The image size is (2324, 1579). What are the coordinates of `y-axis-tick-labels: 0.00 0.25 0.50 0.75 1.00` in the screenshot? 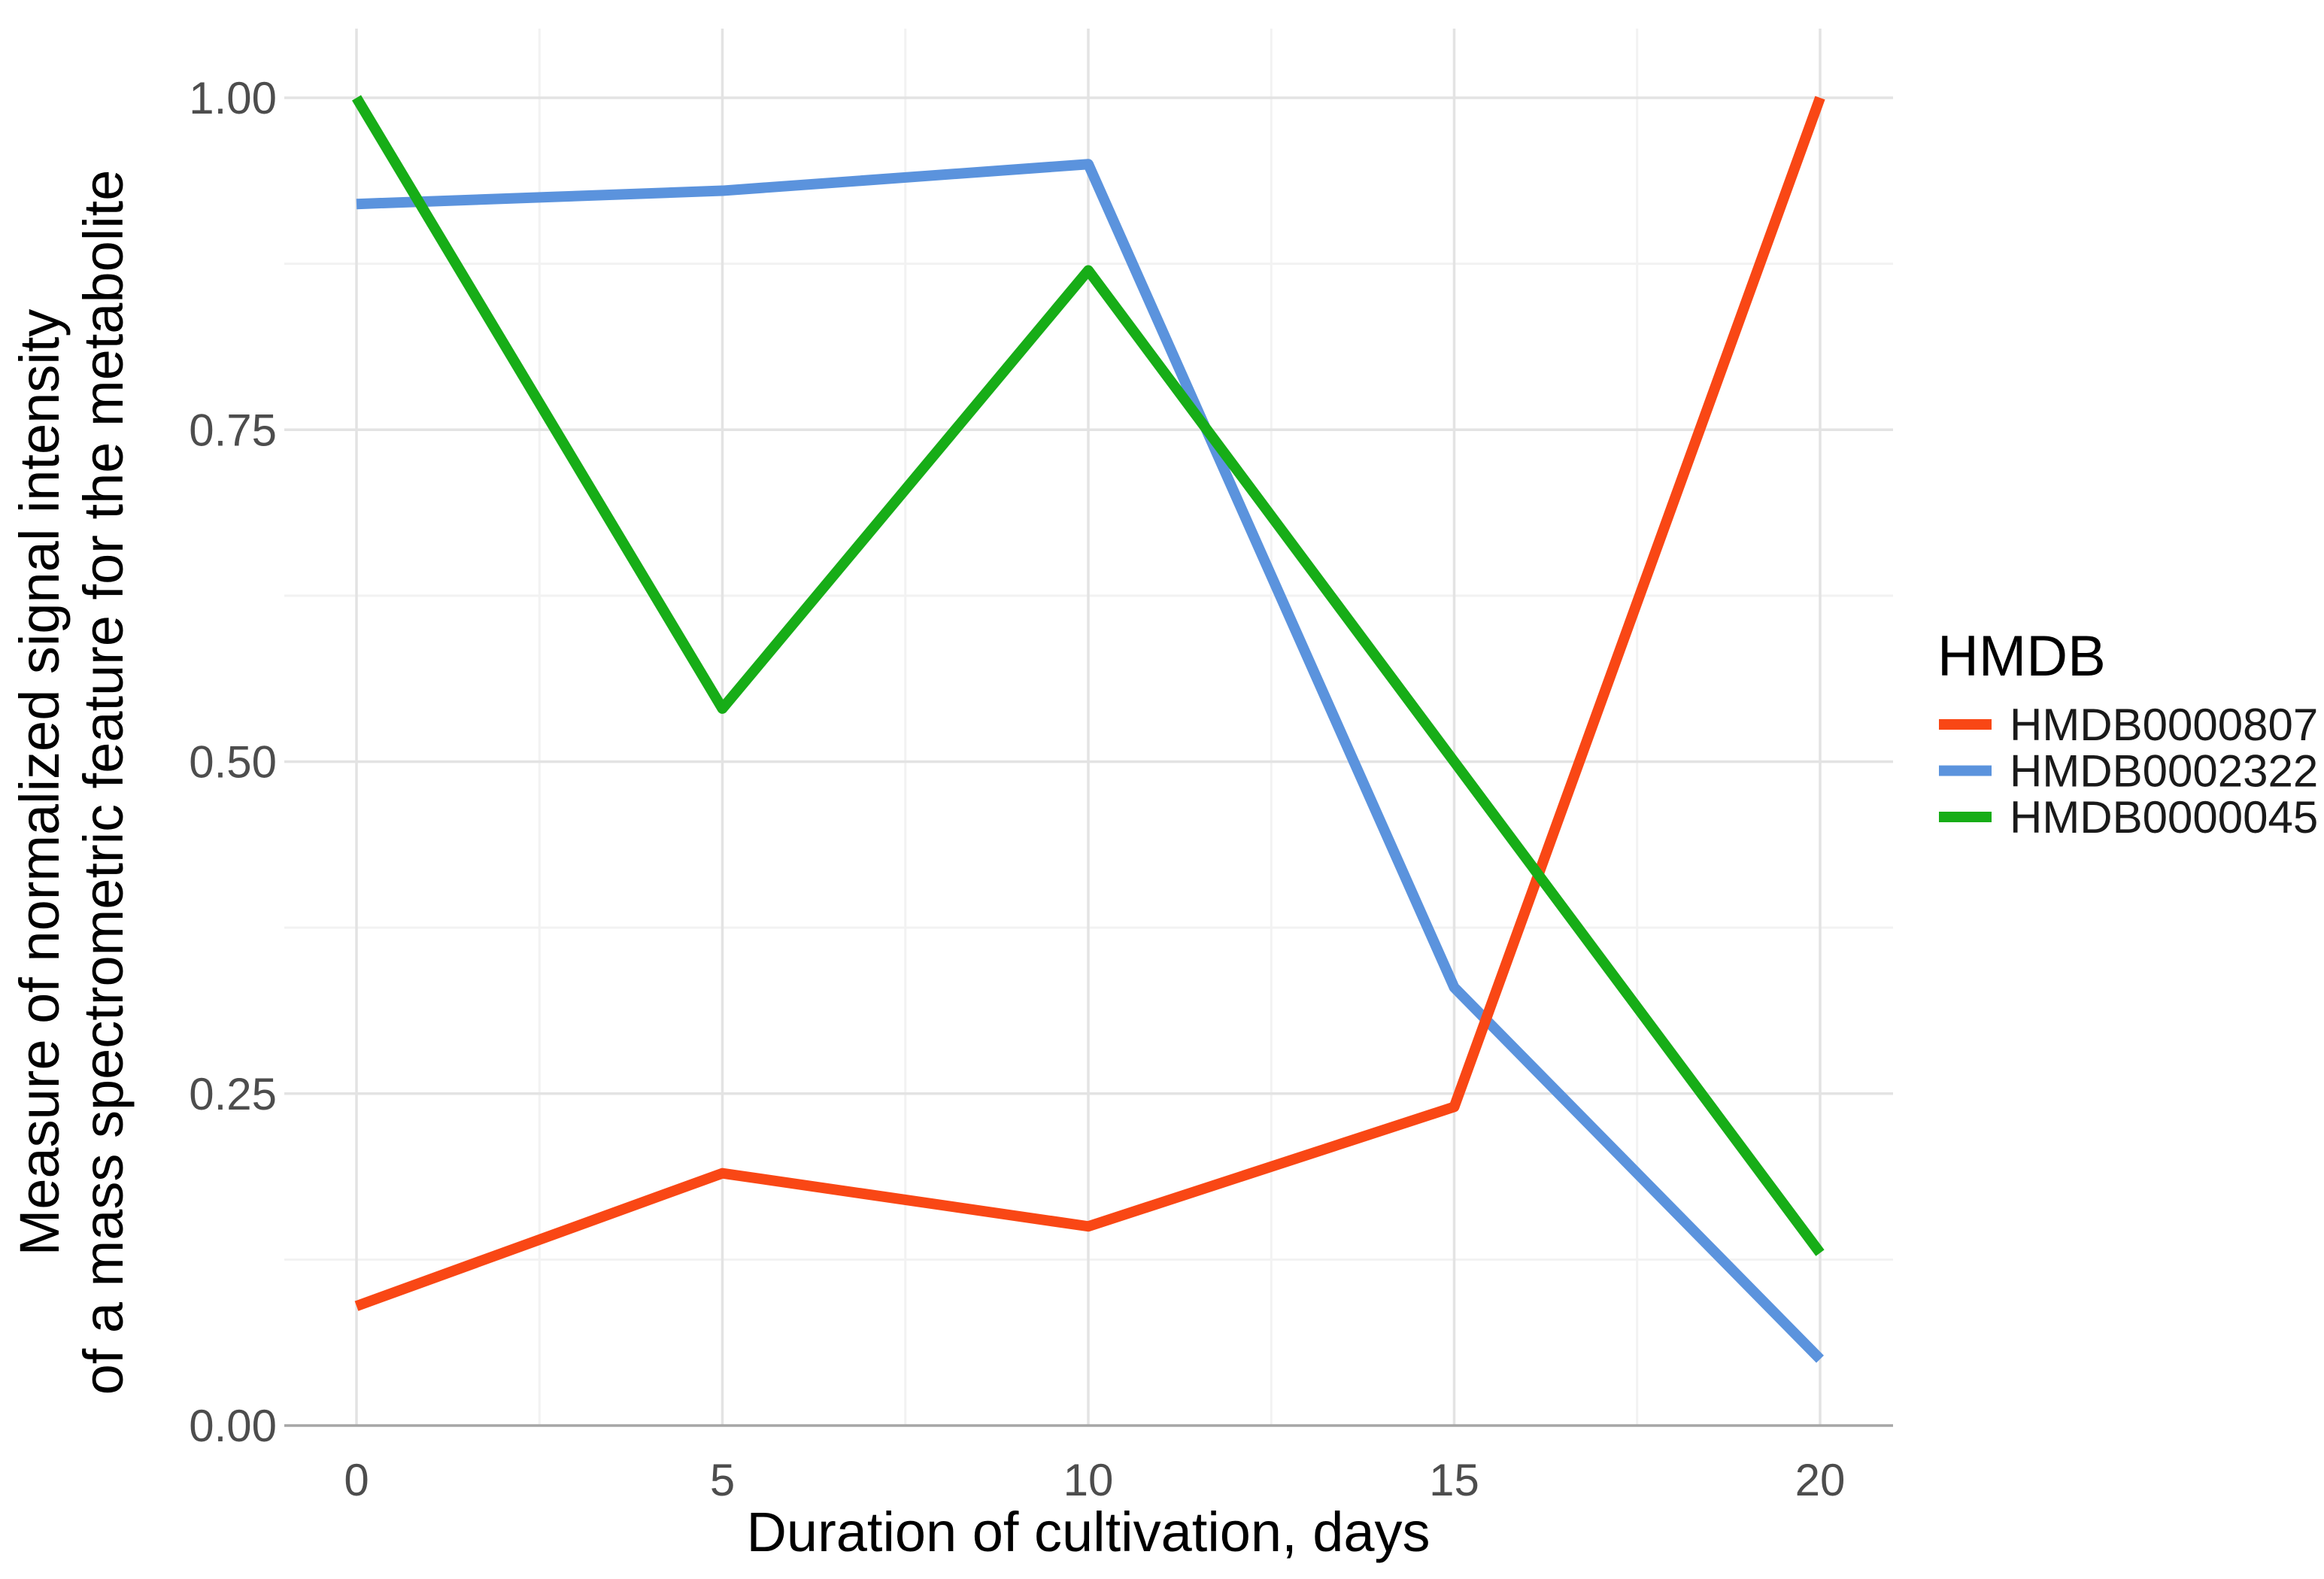 It's located at (233, 762).